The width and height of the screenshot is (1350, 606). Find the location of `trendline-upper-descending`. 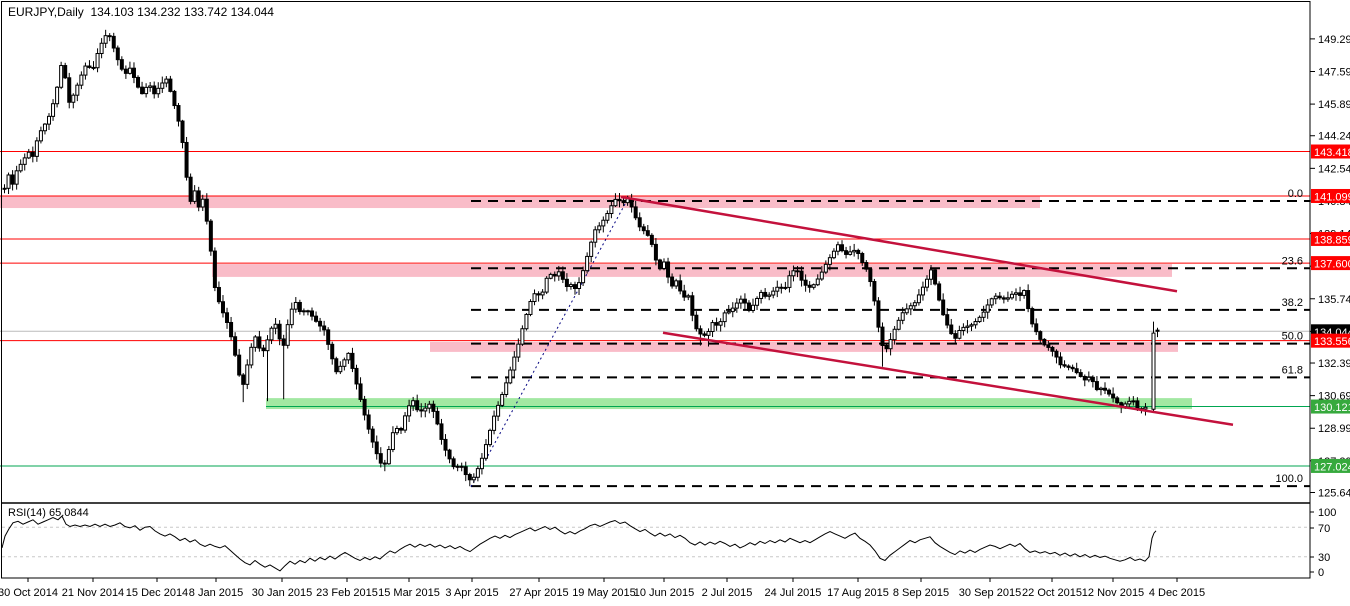

trendline-upper-descending is located at coordinates (899, 244).